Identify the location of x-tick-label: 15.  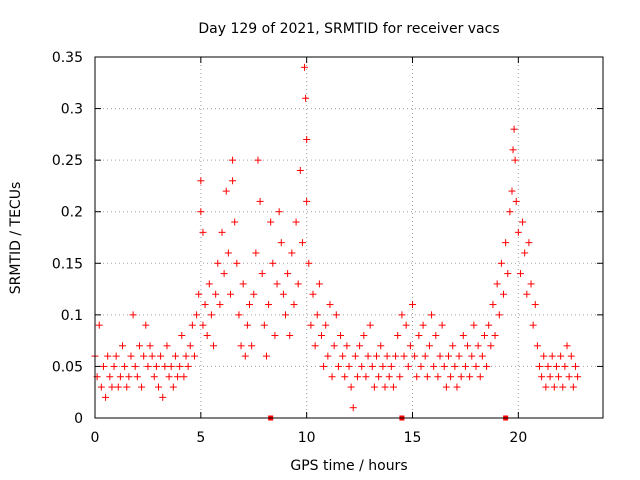
(413, 438).